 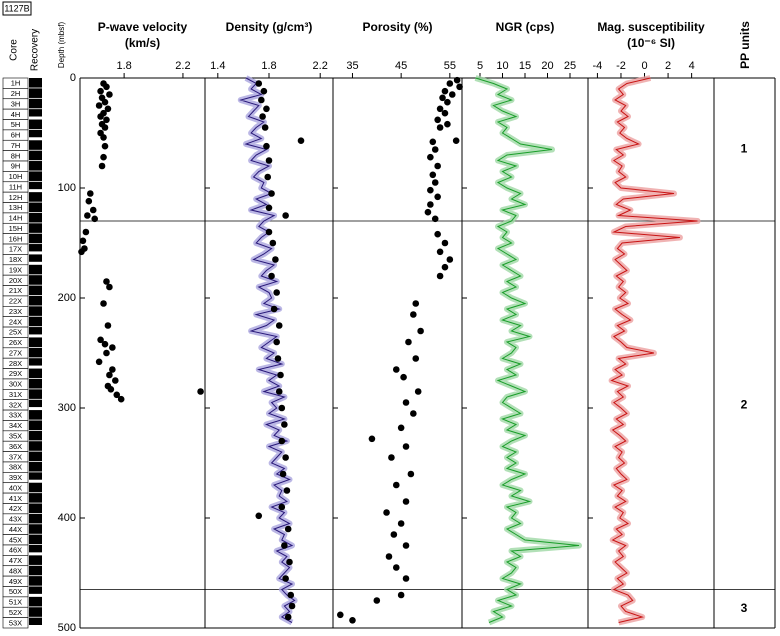 What do you see at coordinates (16, 103) in the screenshot?
I see `core-label: 3H` at bounding box center [16, 103].